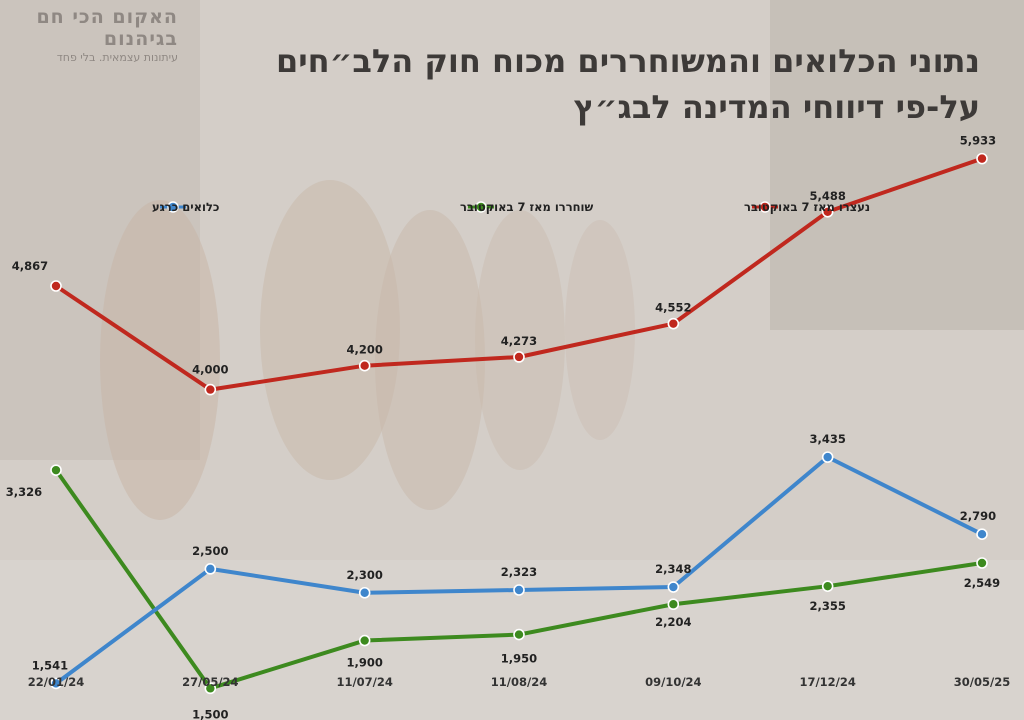  I want to click on legend-item-1: שוחררו מאז 7 באוקטובר, so click(526, 207).